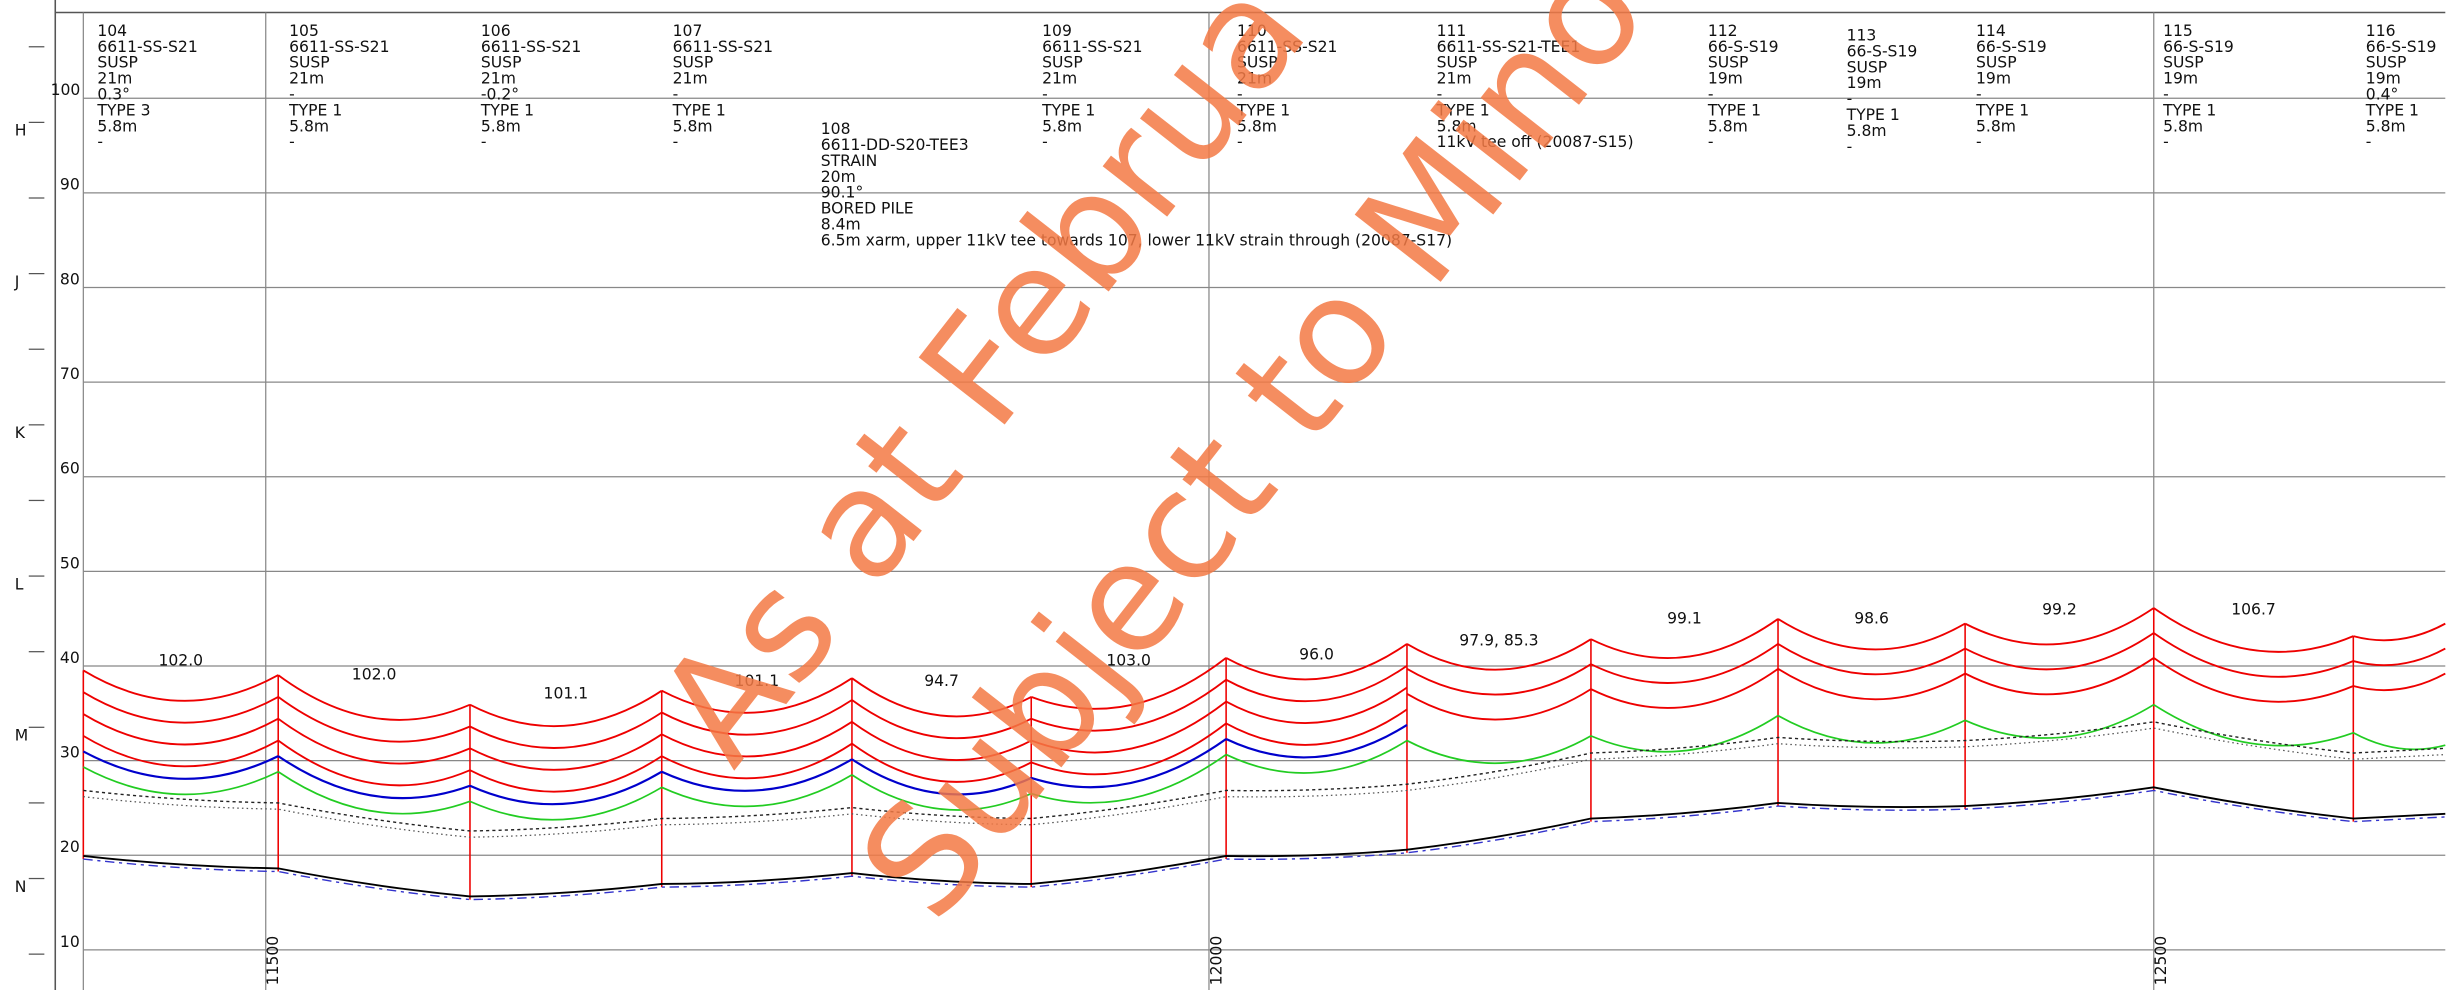 This screenshot has width=2446, height=990. Describe the element at coordinates (1216, 961) in the screenshot. I see `chainage-label: 12000` at that location.